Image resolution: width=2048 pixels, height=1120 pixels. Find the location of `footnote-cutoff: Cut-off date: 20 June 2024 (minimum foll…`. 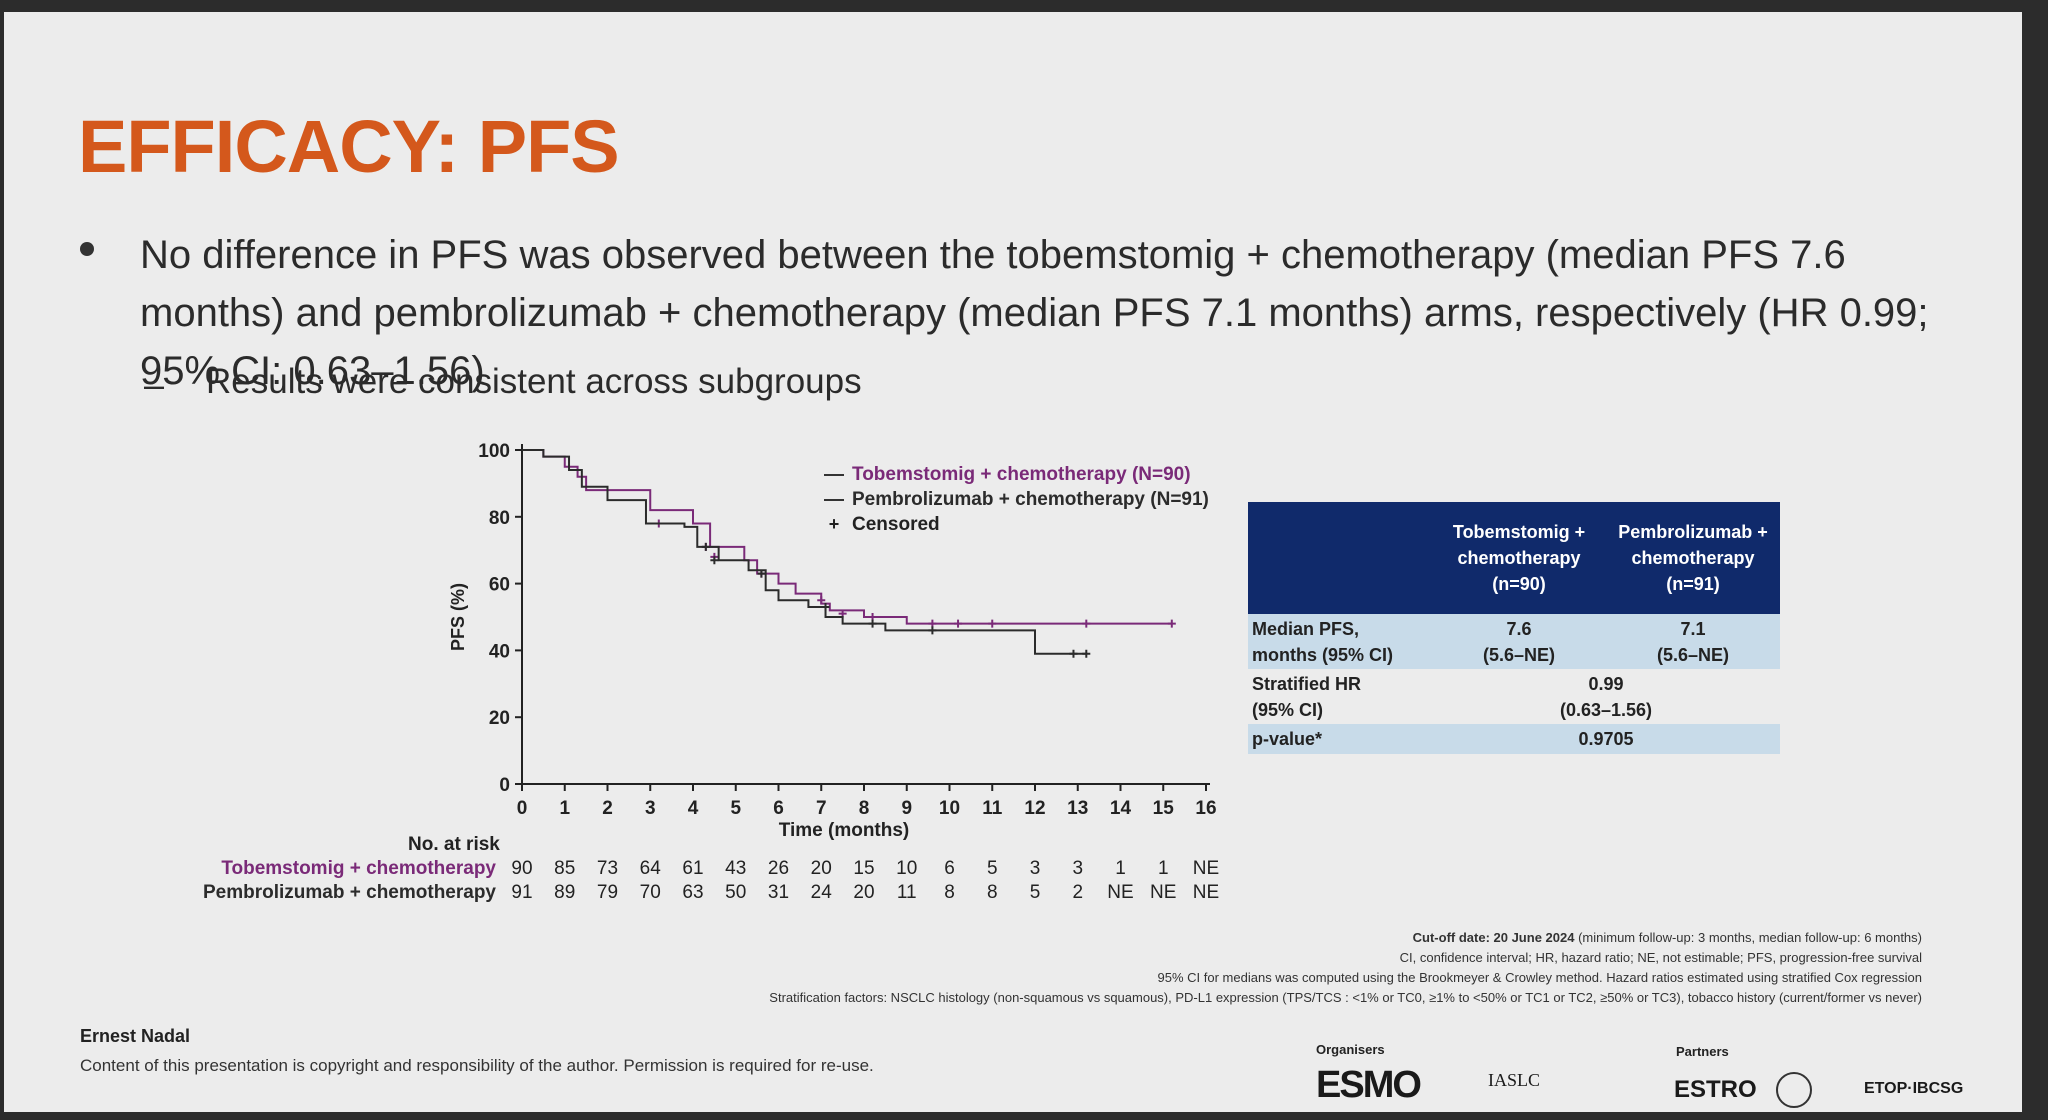

footnote-cutoff: Cut-off date: 20 June 2024 (minimum foll… is located at coordinates (1667, 937).